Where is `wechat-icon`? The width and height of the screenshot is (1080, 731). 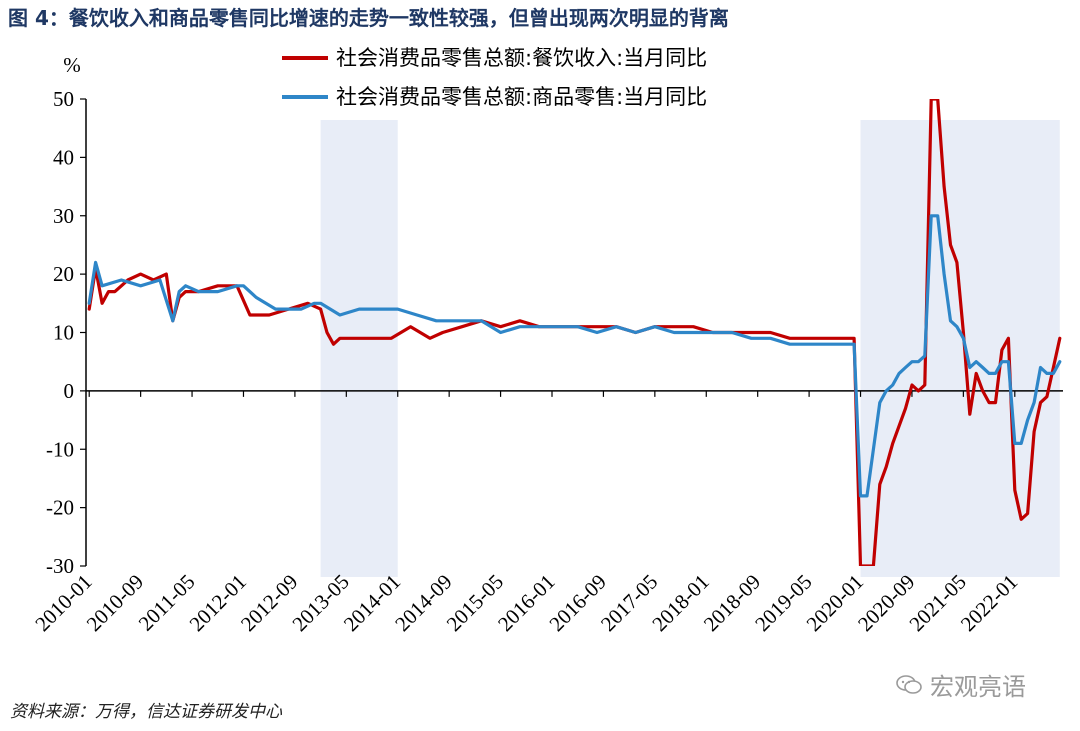
wechat-icon is located at coordinates (909, 684).